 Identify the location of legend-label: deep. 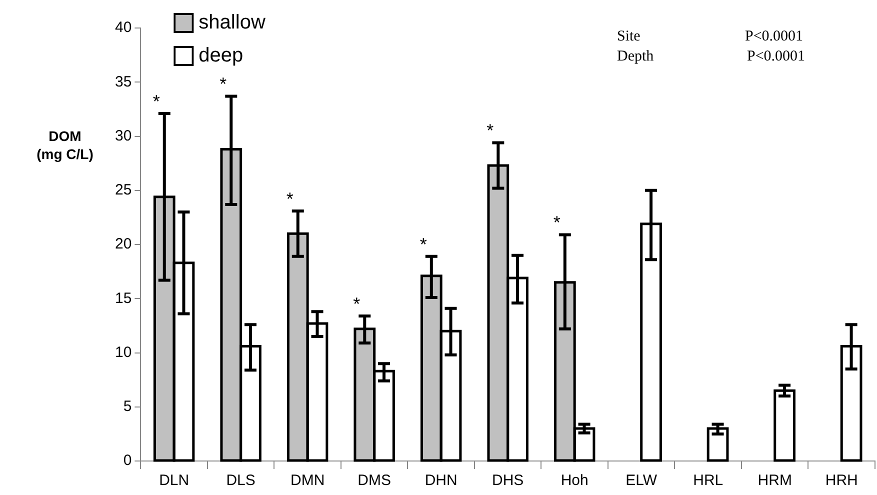
(221, 55).